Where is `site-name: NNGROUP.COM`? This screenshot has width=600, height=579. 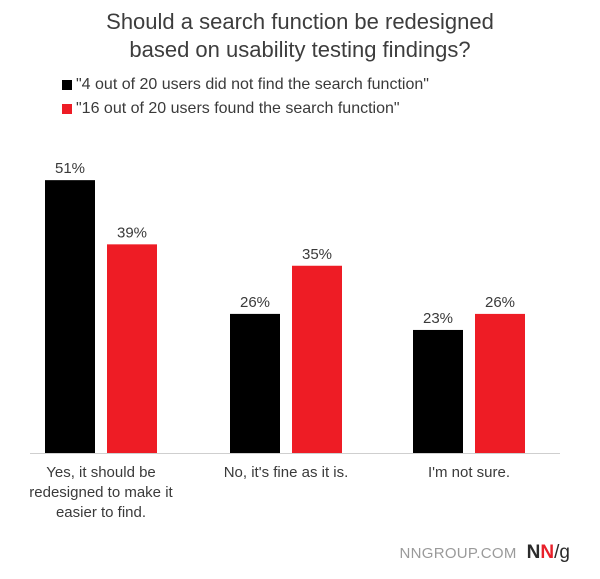
site-name: NNGROUP.COM is located at coordinates (458, 553).